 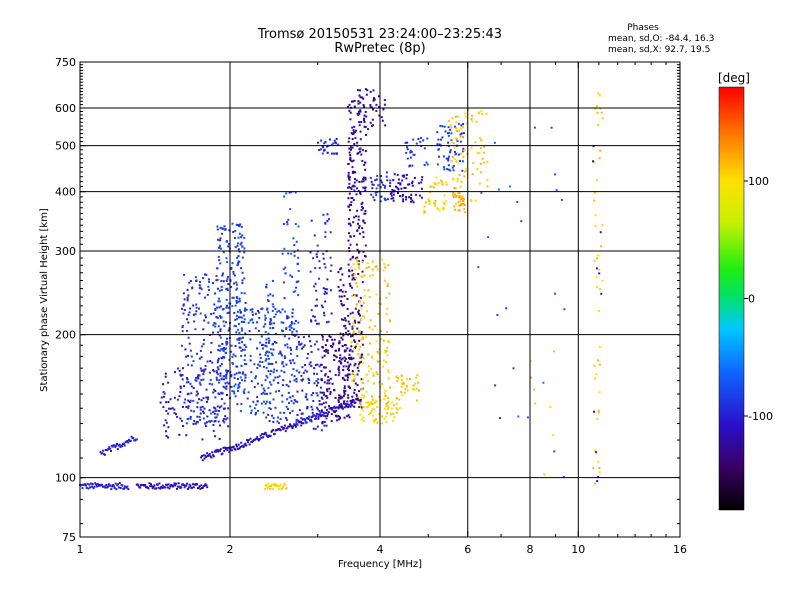 What do you see at coordinates (65, 478) in the screenshot?
I see `y-tick-label: 100` at bounding box center [65, 478].